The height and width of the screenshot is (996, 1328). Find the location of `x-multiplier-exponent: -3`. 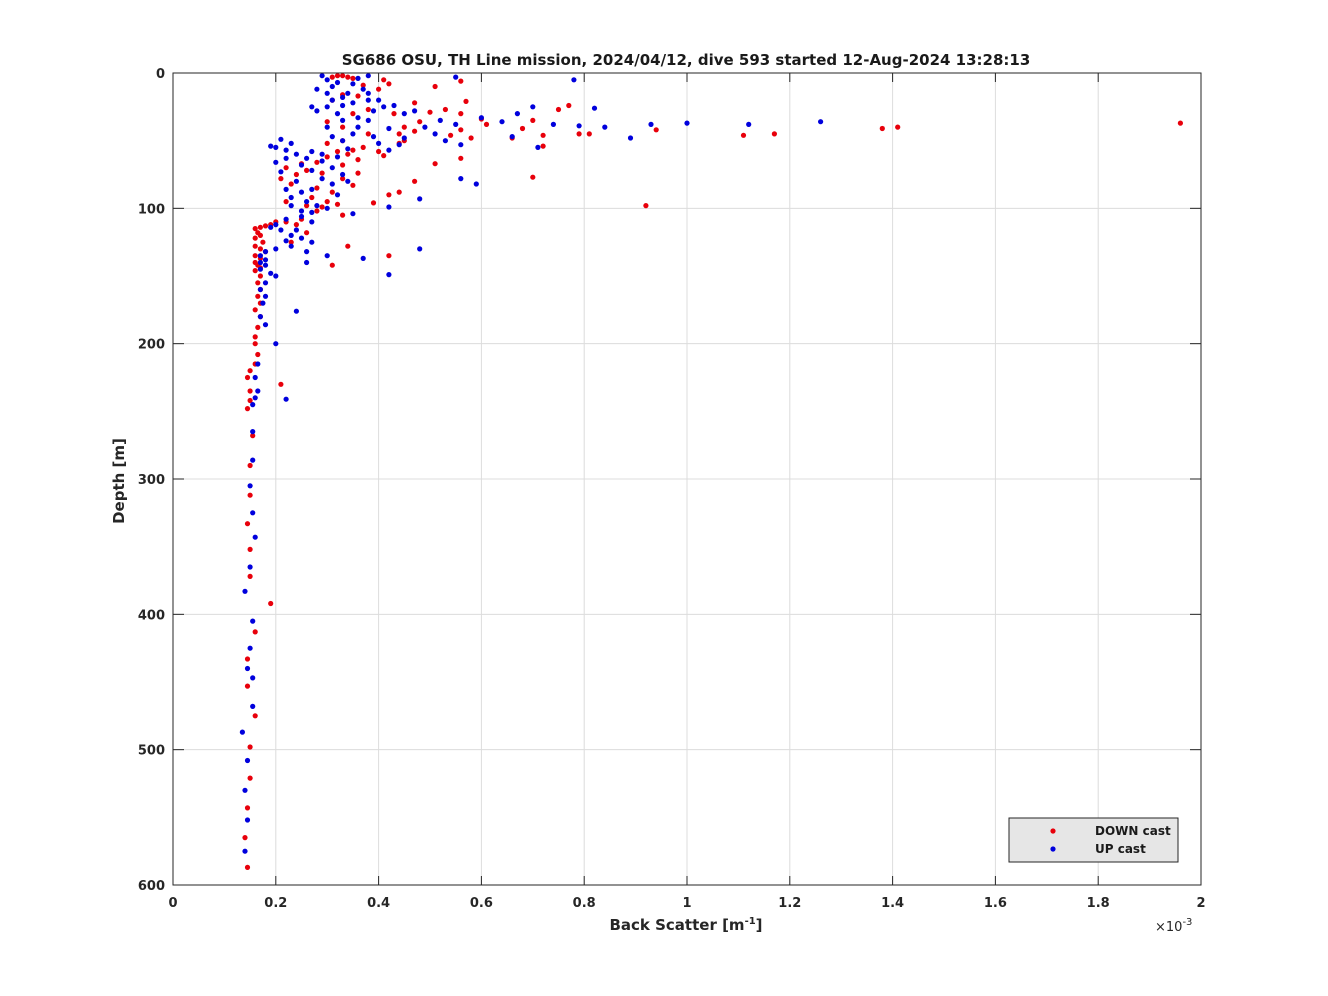

x-multiplier-exponent: -3 is located at coordinates (1187, 922).